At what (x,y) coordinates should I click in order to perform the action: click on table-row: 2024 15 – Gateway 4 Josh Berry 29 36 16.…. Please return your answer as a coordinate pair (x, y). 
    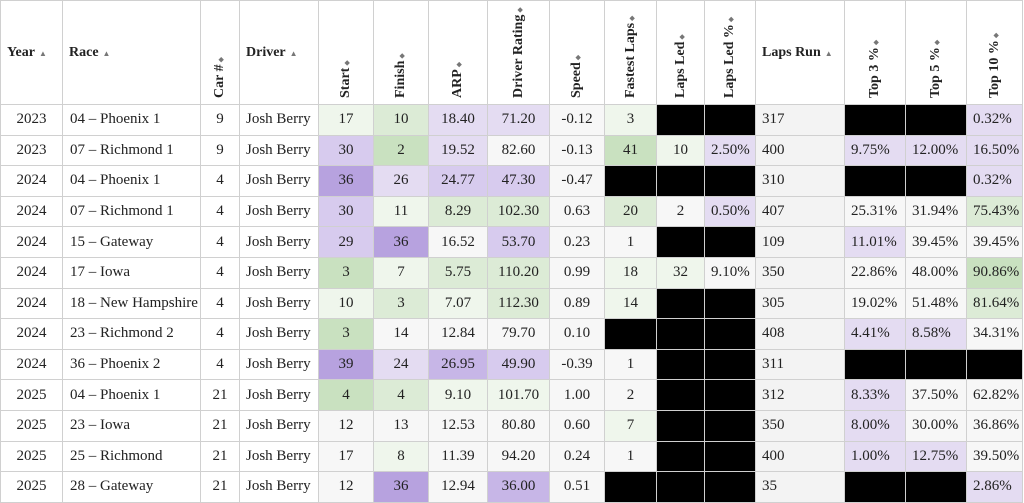
    Looking at the image, I should click on (511, 242).